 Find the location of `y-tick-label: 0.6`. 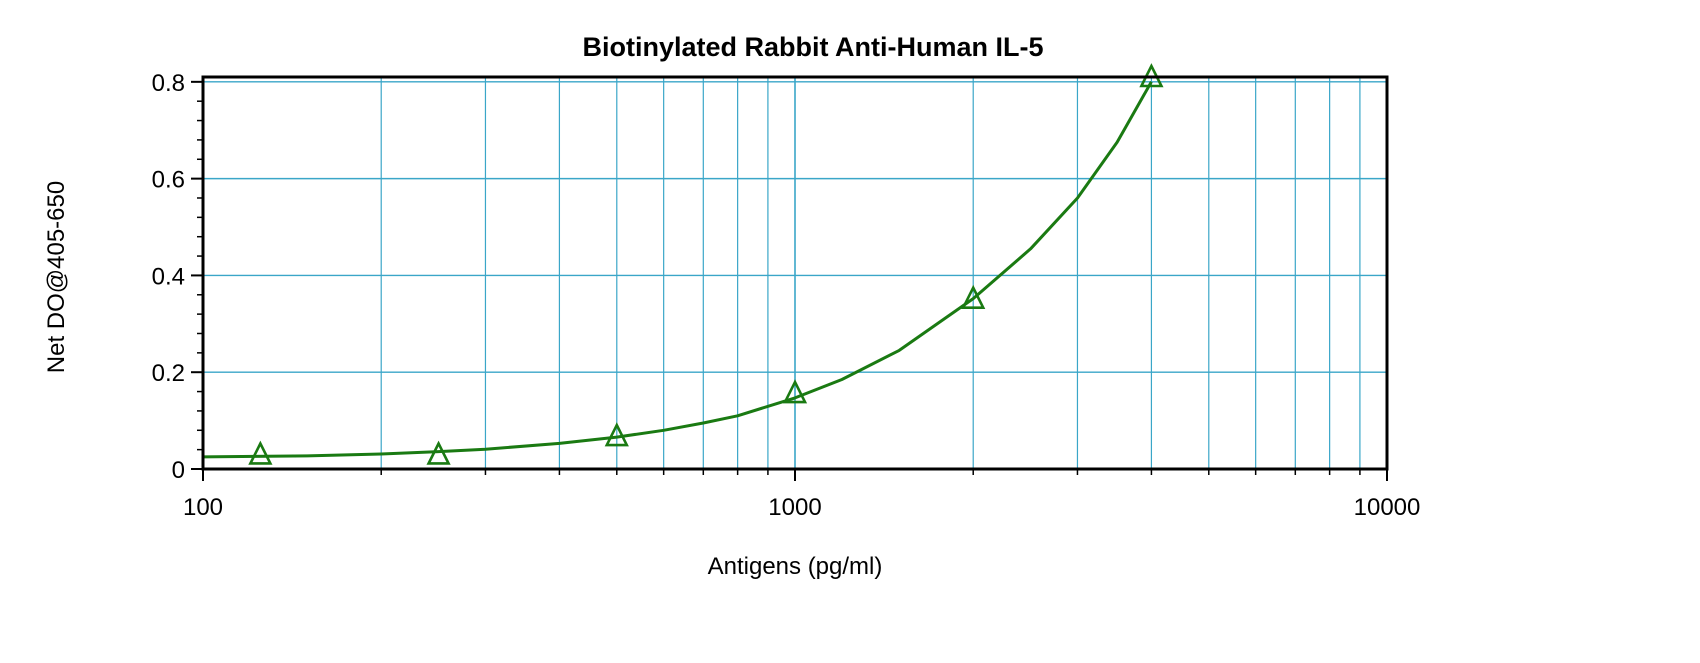

y-tick-label: 0.6 is located at coordinates (168, 180).